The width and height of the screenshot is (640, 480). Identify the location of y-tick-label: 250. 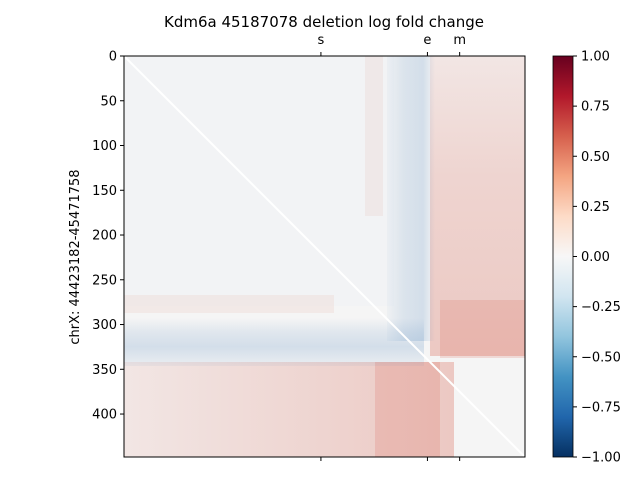
(104, 280).